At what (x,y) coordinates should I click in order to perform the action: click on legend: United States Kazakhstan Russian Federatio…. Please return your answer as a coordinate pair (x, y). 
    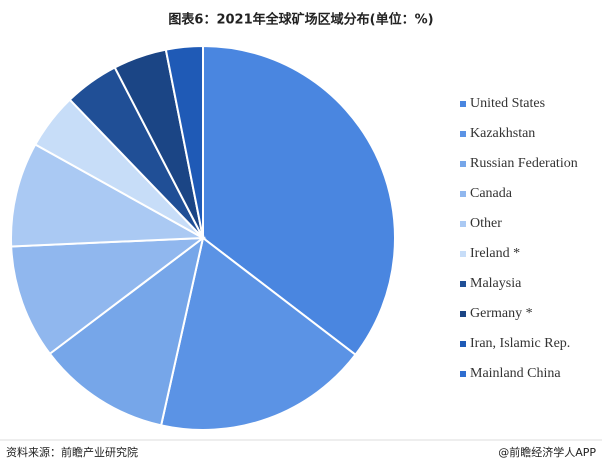
    Looking at the image, I should click on (519, 238).